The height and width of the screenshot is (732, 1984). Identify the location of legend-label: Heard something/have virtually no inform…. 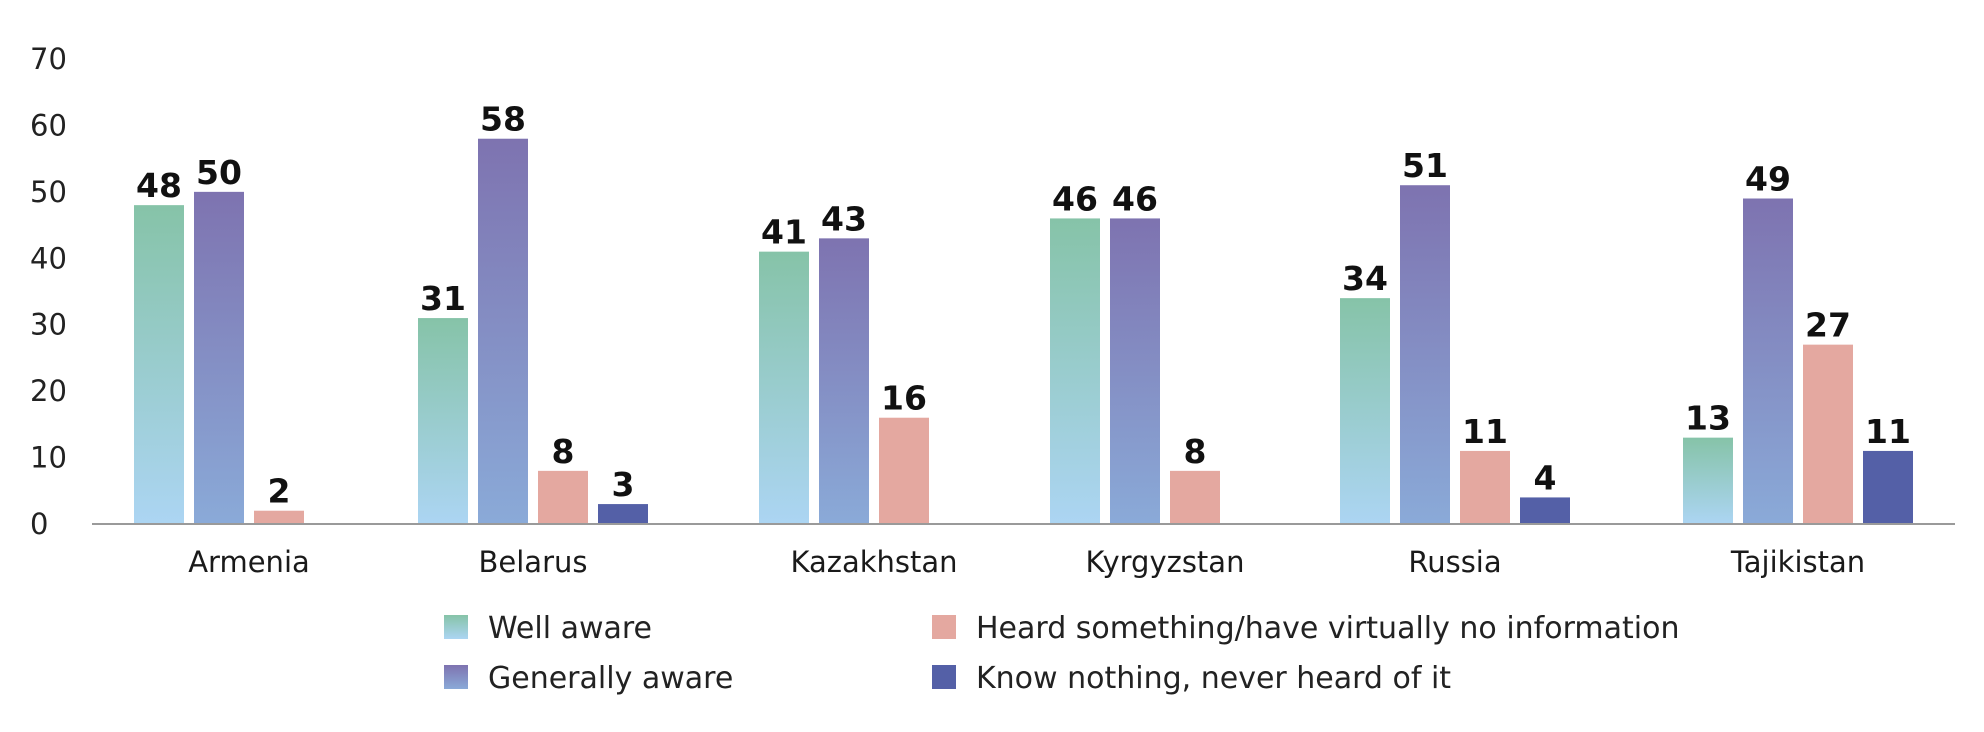
(1327, 628).